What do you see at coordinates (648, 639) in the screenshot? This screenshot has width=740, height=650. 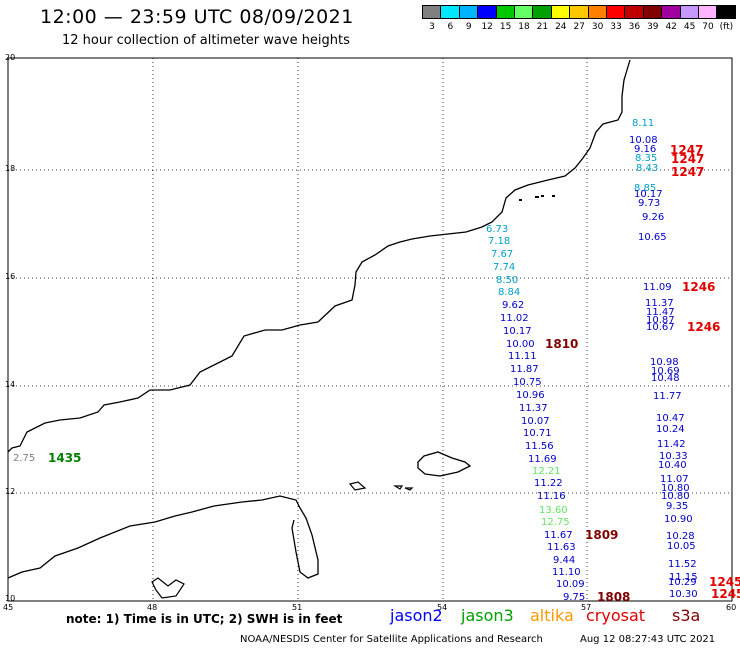 I see `footer-timestamp: Aug 12 08:27:43 UTC 2021` at bounding box center [648, 639].